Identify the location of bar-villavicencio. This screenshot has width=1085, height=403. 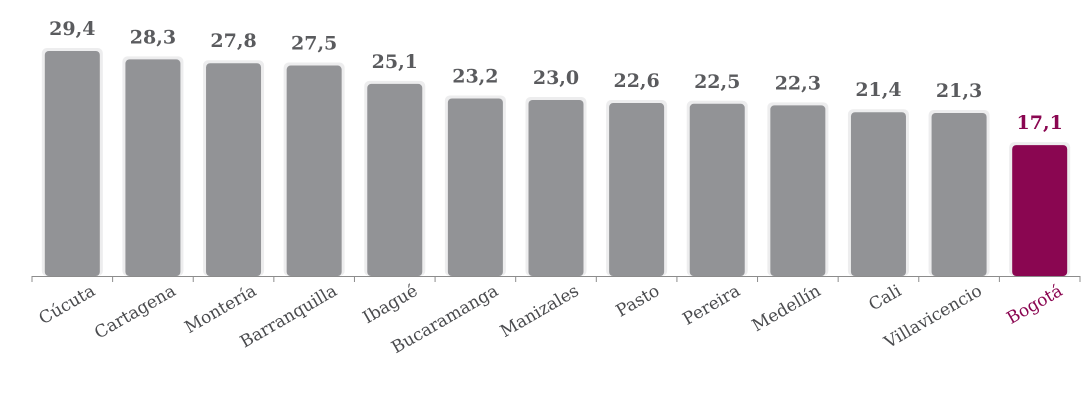
(959, 194).